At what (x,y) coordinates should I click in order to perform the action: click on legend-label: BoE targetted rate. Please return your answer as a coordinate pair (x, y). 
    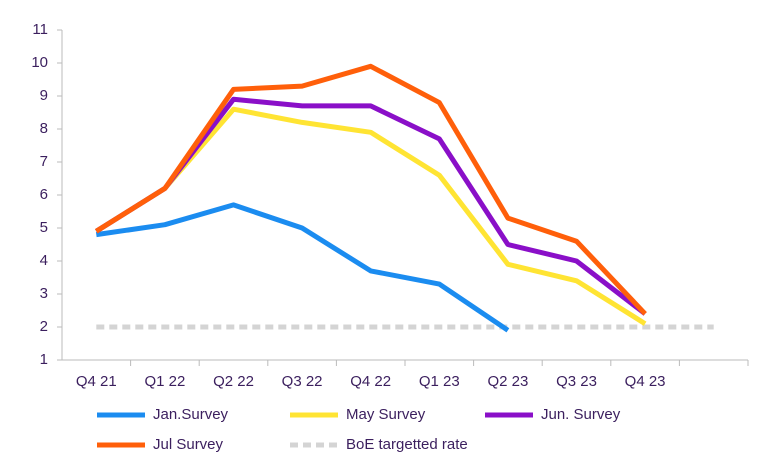
    Looking at the image, I should click on (407, 444).